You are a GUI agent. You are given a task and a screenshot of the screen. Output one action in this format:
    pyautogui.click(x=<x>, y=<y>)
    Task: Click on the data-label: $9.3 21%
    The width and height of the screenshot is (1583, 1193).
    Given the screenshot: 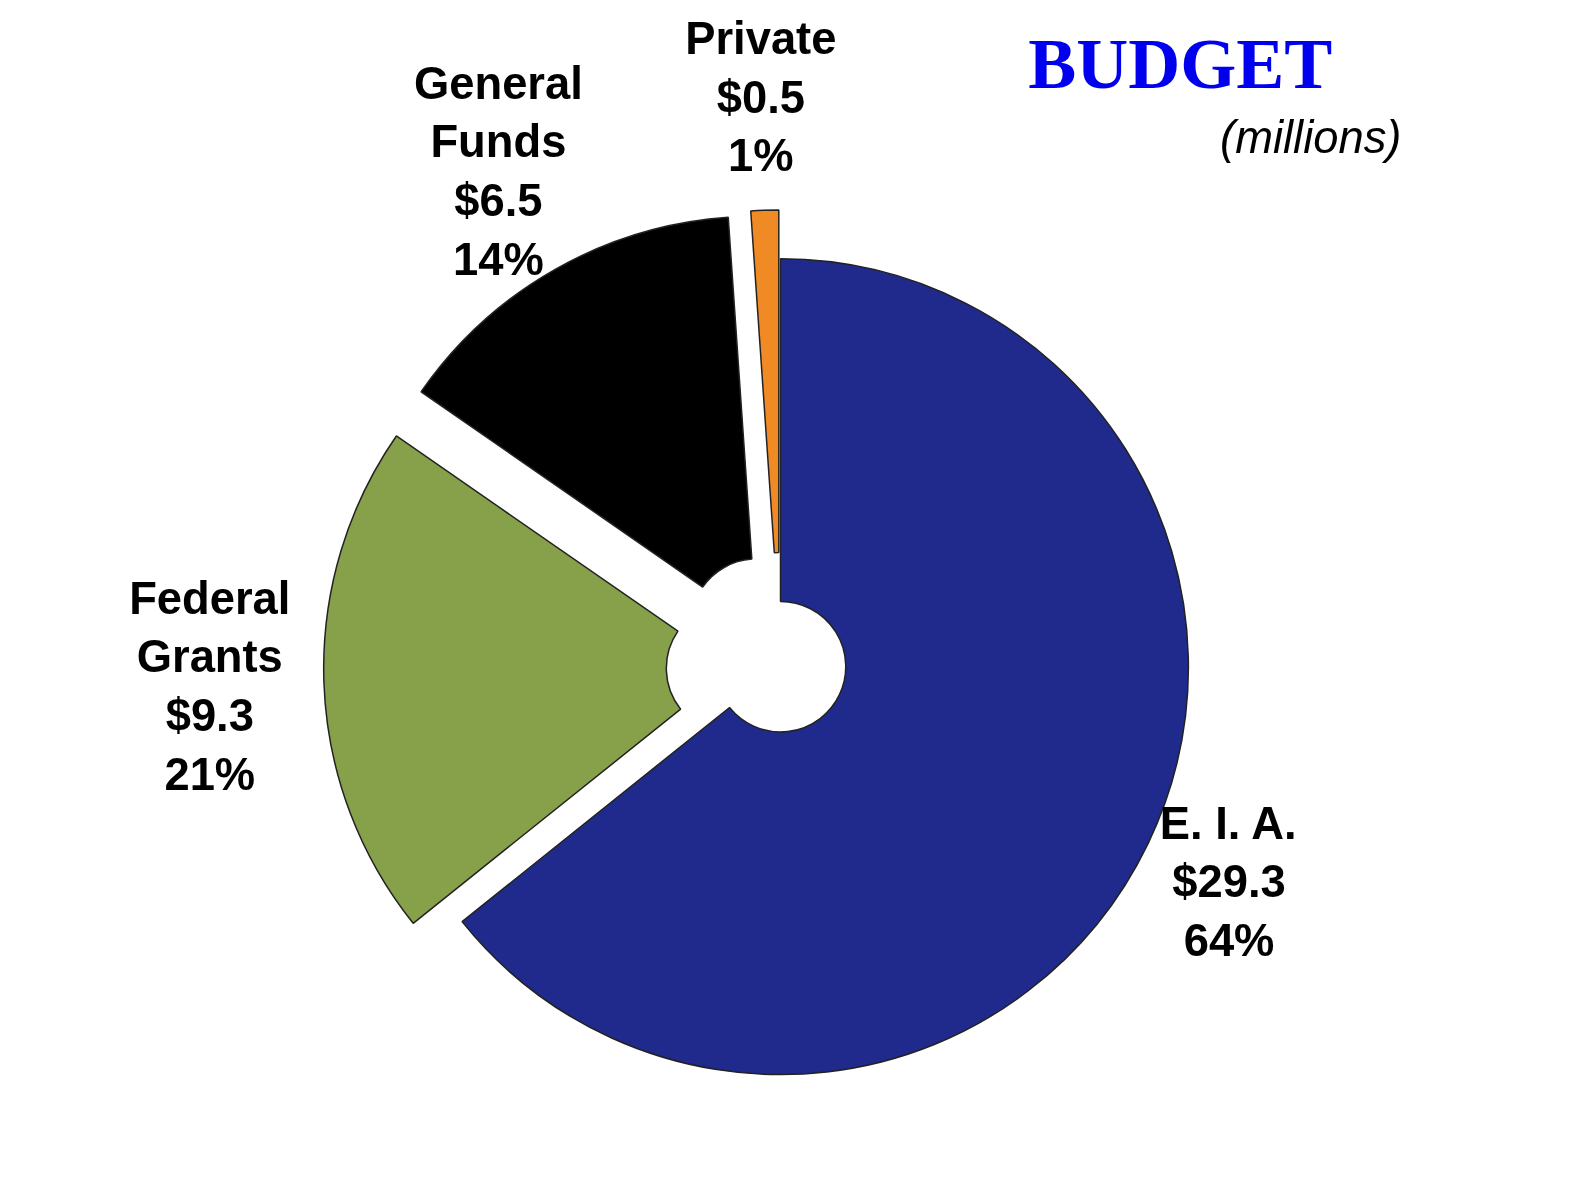 What is the action you would take?
    pyautogui.click(x=210, y=745)
    